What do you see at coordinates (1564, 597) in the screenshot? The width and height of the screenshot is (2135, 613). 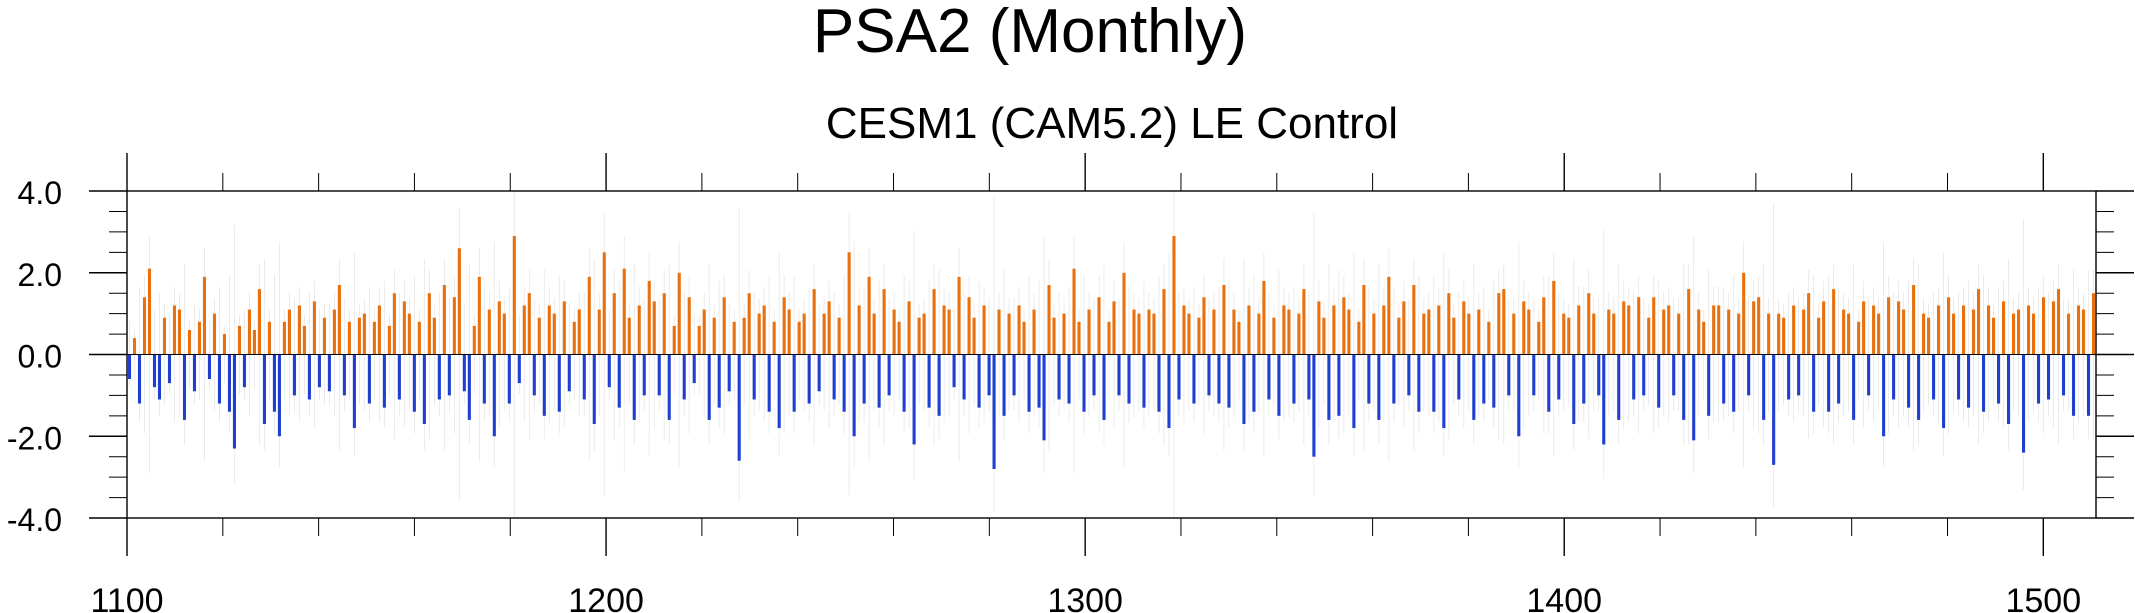 I see `x-tick-label: 1400` at bounding box center [1564, 597].